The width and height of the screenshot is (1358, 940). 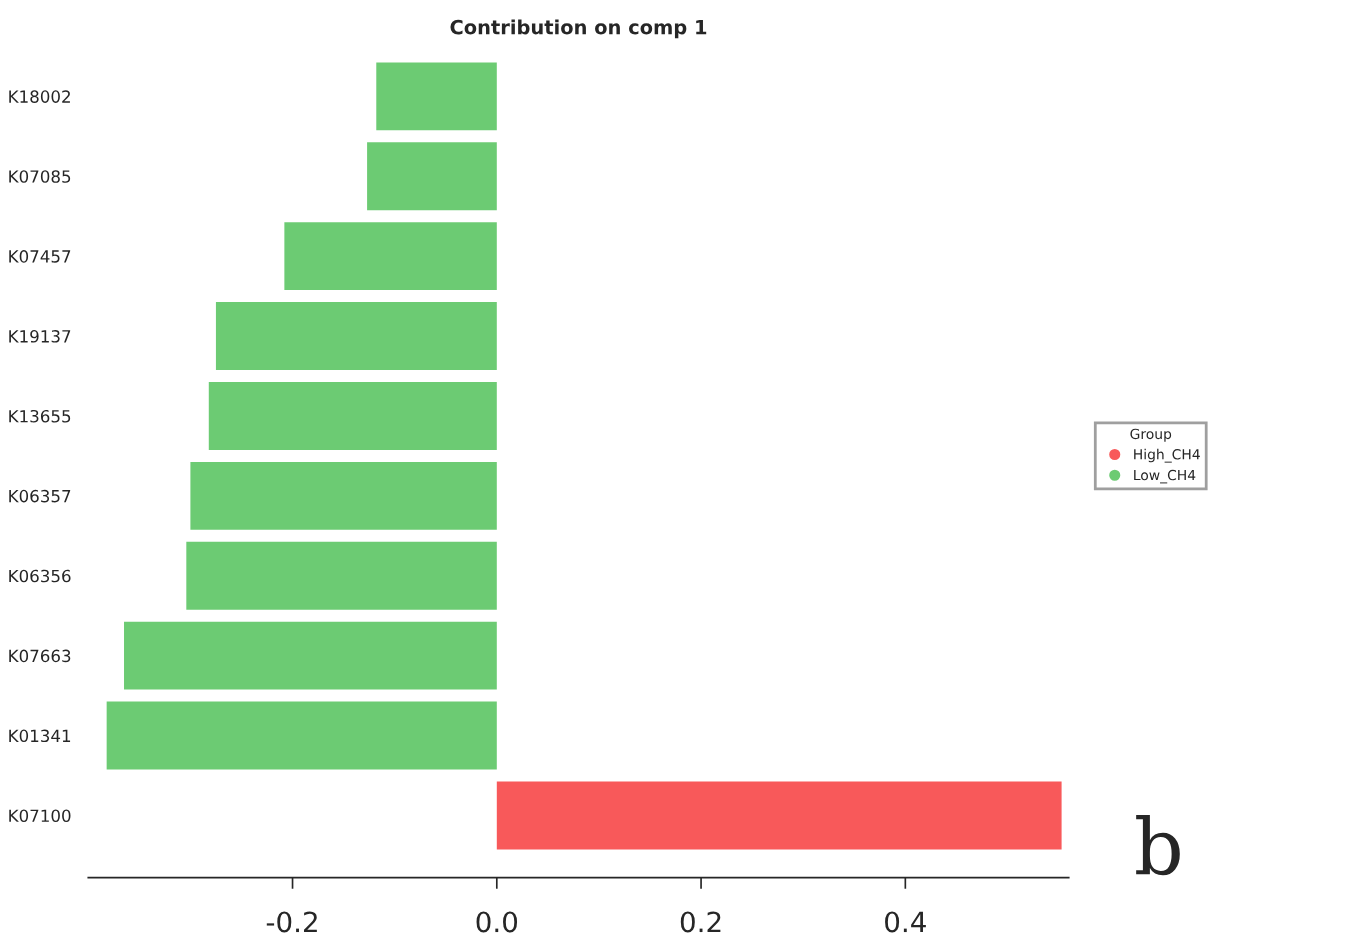 I want to click on y-tick-label: K06356, so click(x=40, y=576).